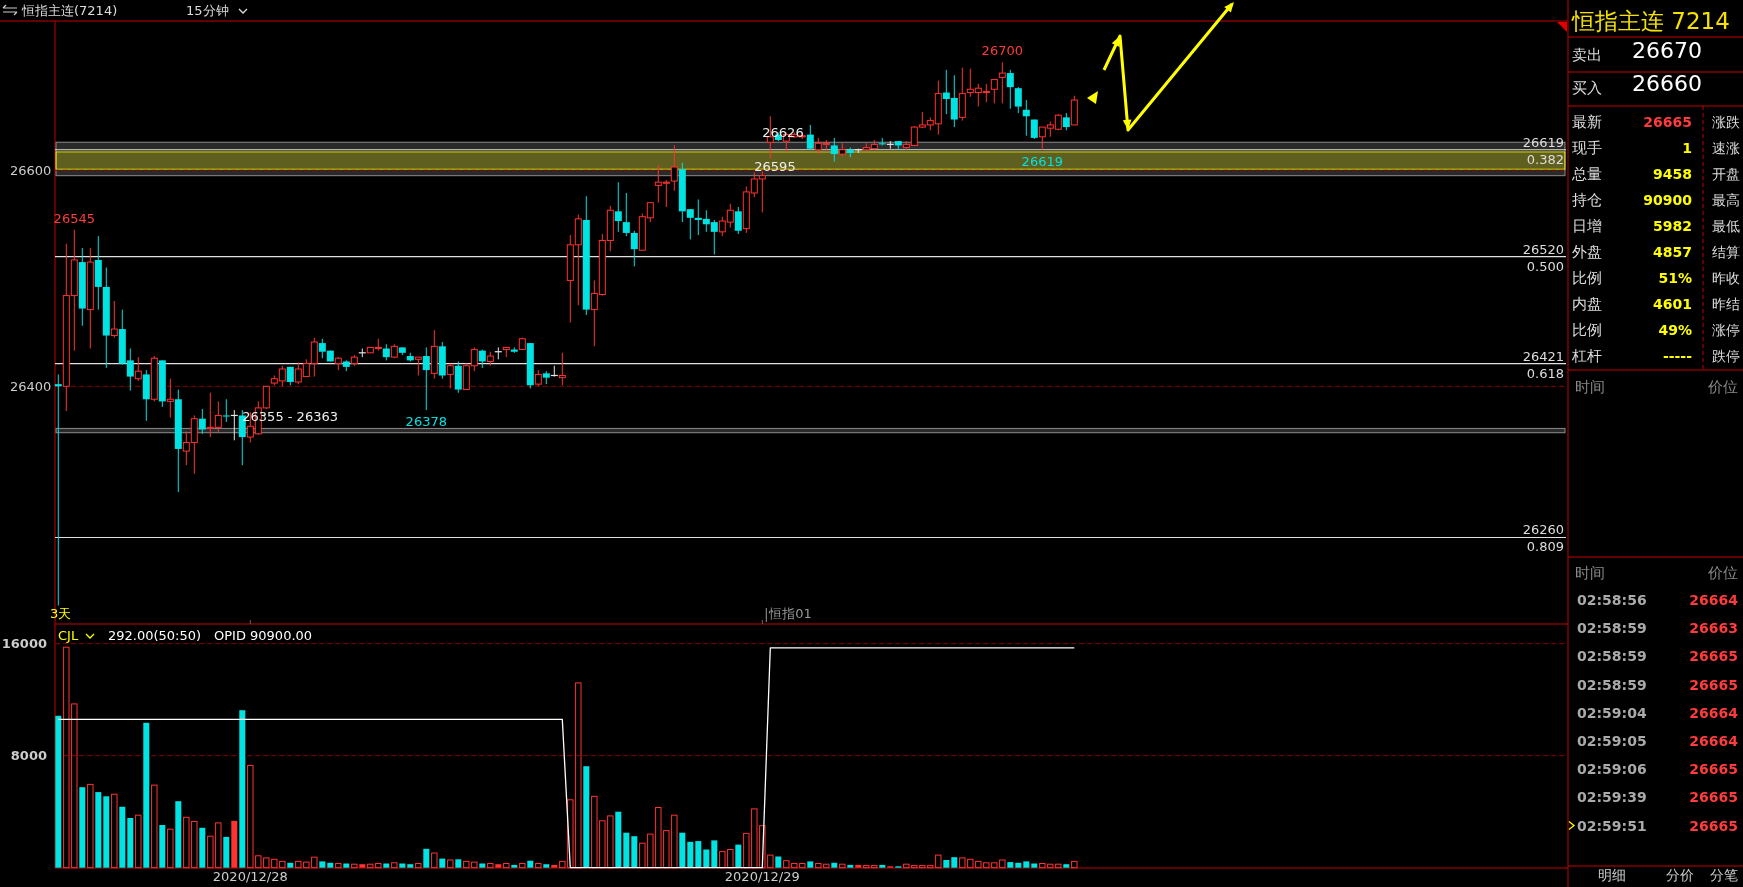 The width and height of the screenshot is (1743, 887). What do you see at coordinates (1650, 21) in the screenshot?
I see `text: 恒指主连 7214` at bounding box center [1650, 21].